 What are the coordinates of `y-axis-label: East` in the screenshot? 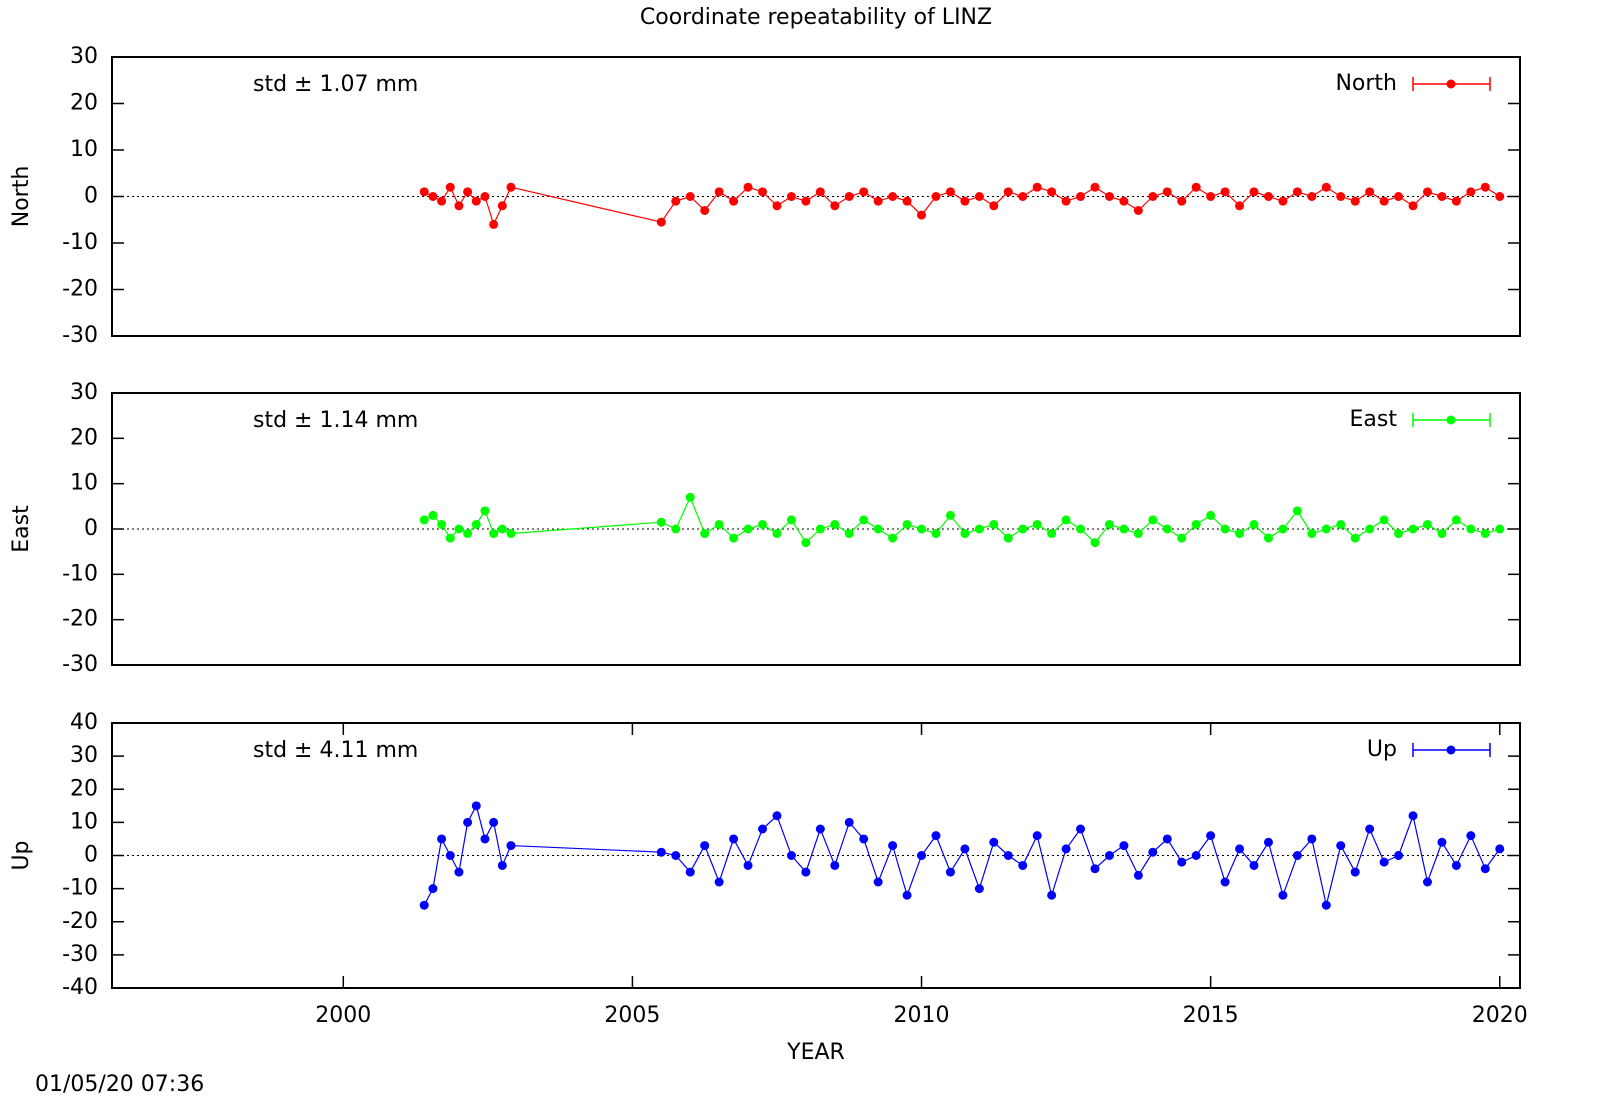 It's located at (21, 529).